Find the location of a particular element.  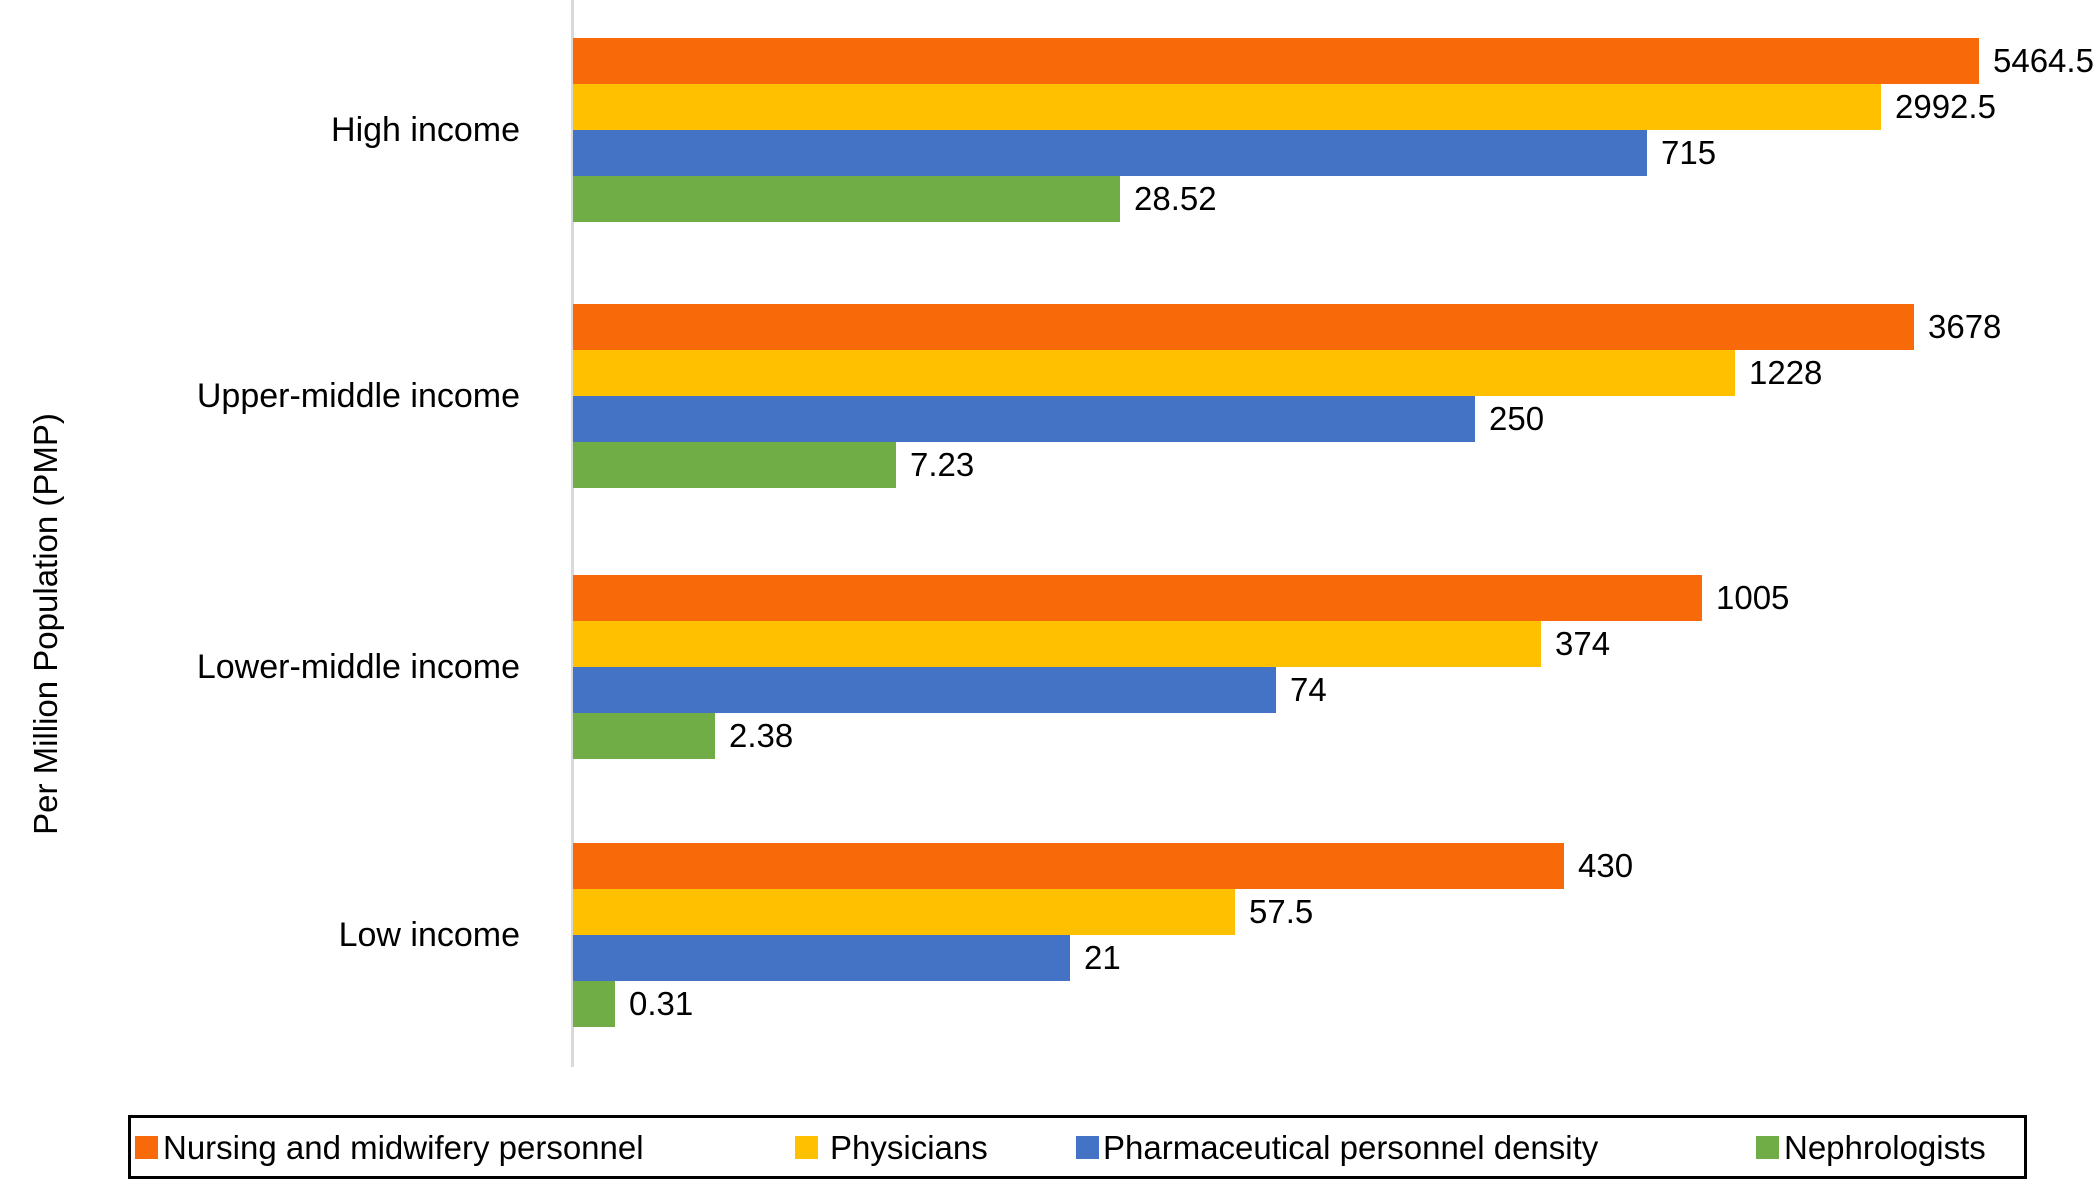

value-label: 715 is located at coordinates (1689, 152).